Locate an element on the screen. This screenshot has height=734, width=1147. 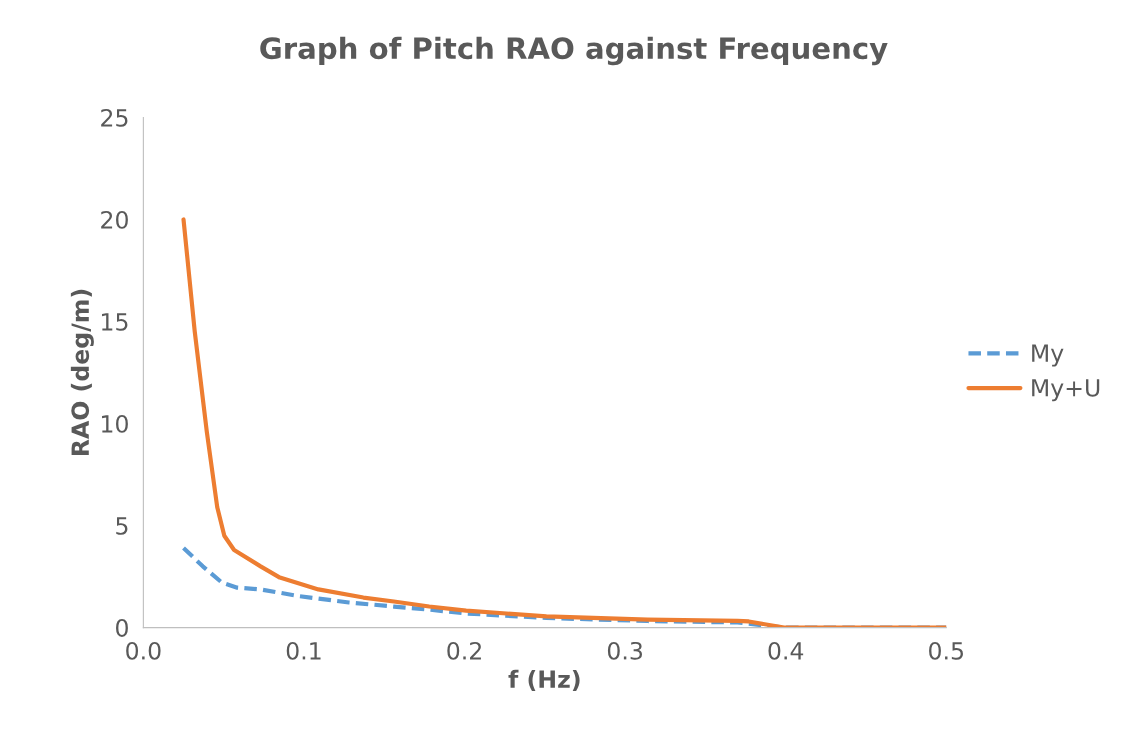
x-tick-label: 0.4 is located at coordinates (786, 650).